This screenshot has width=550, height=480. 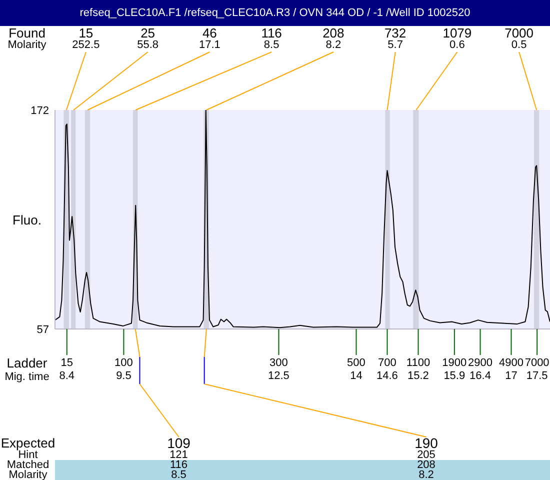 I want to click on band-label: 116, so click(x=271, y=33).